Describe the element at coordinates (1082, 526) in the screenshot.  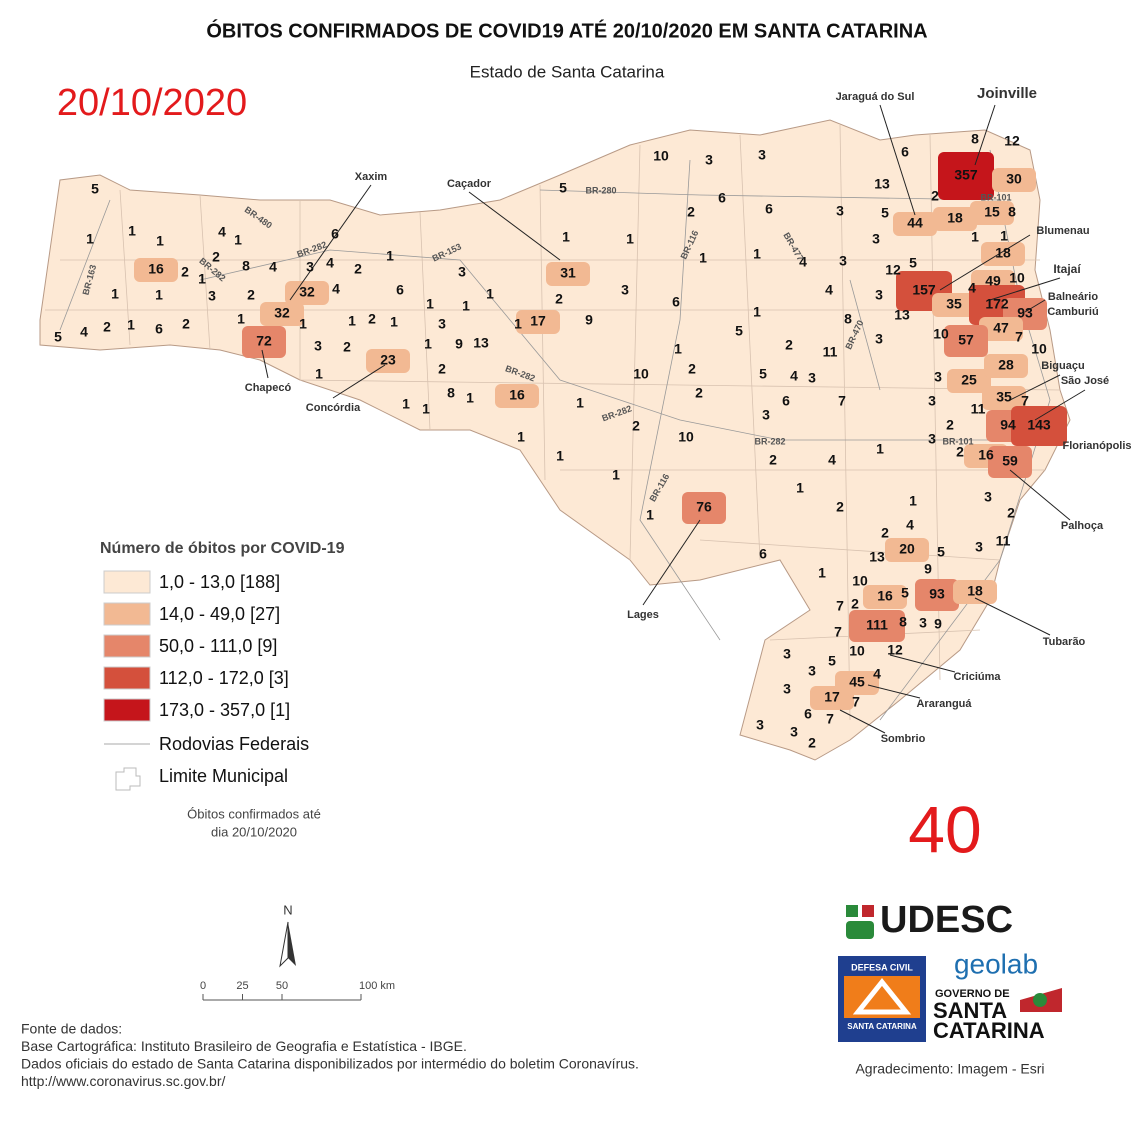
I see `place-name: Palhoça` at that location.